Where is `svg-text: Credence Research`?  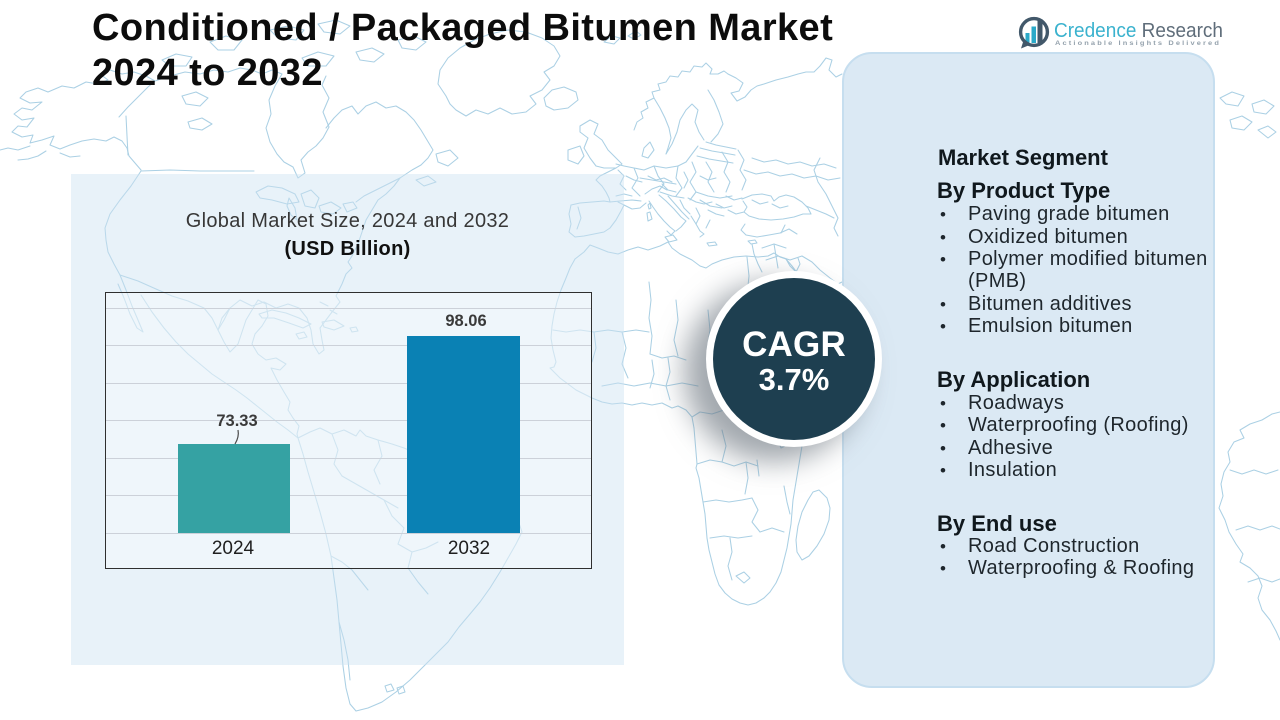
svg-text: Credence Research is located at coordinates (1138, 31).